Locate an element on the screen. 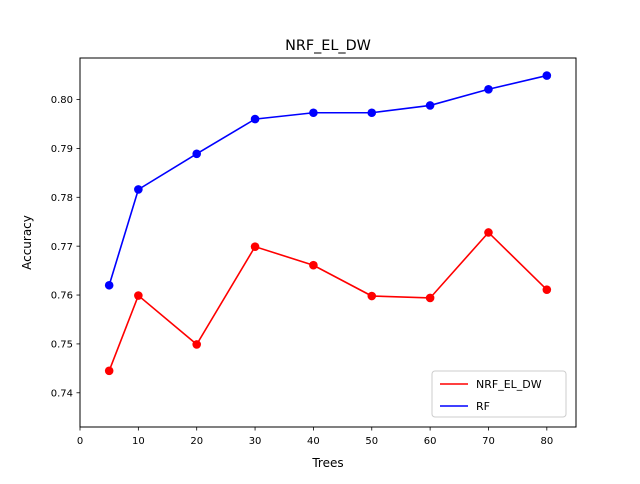  x-tick-label: 80 is located at coordinates (546, 441).